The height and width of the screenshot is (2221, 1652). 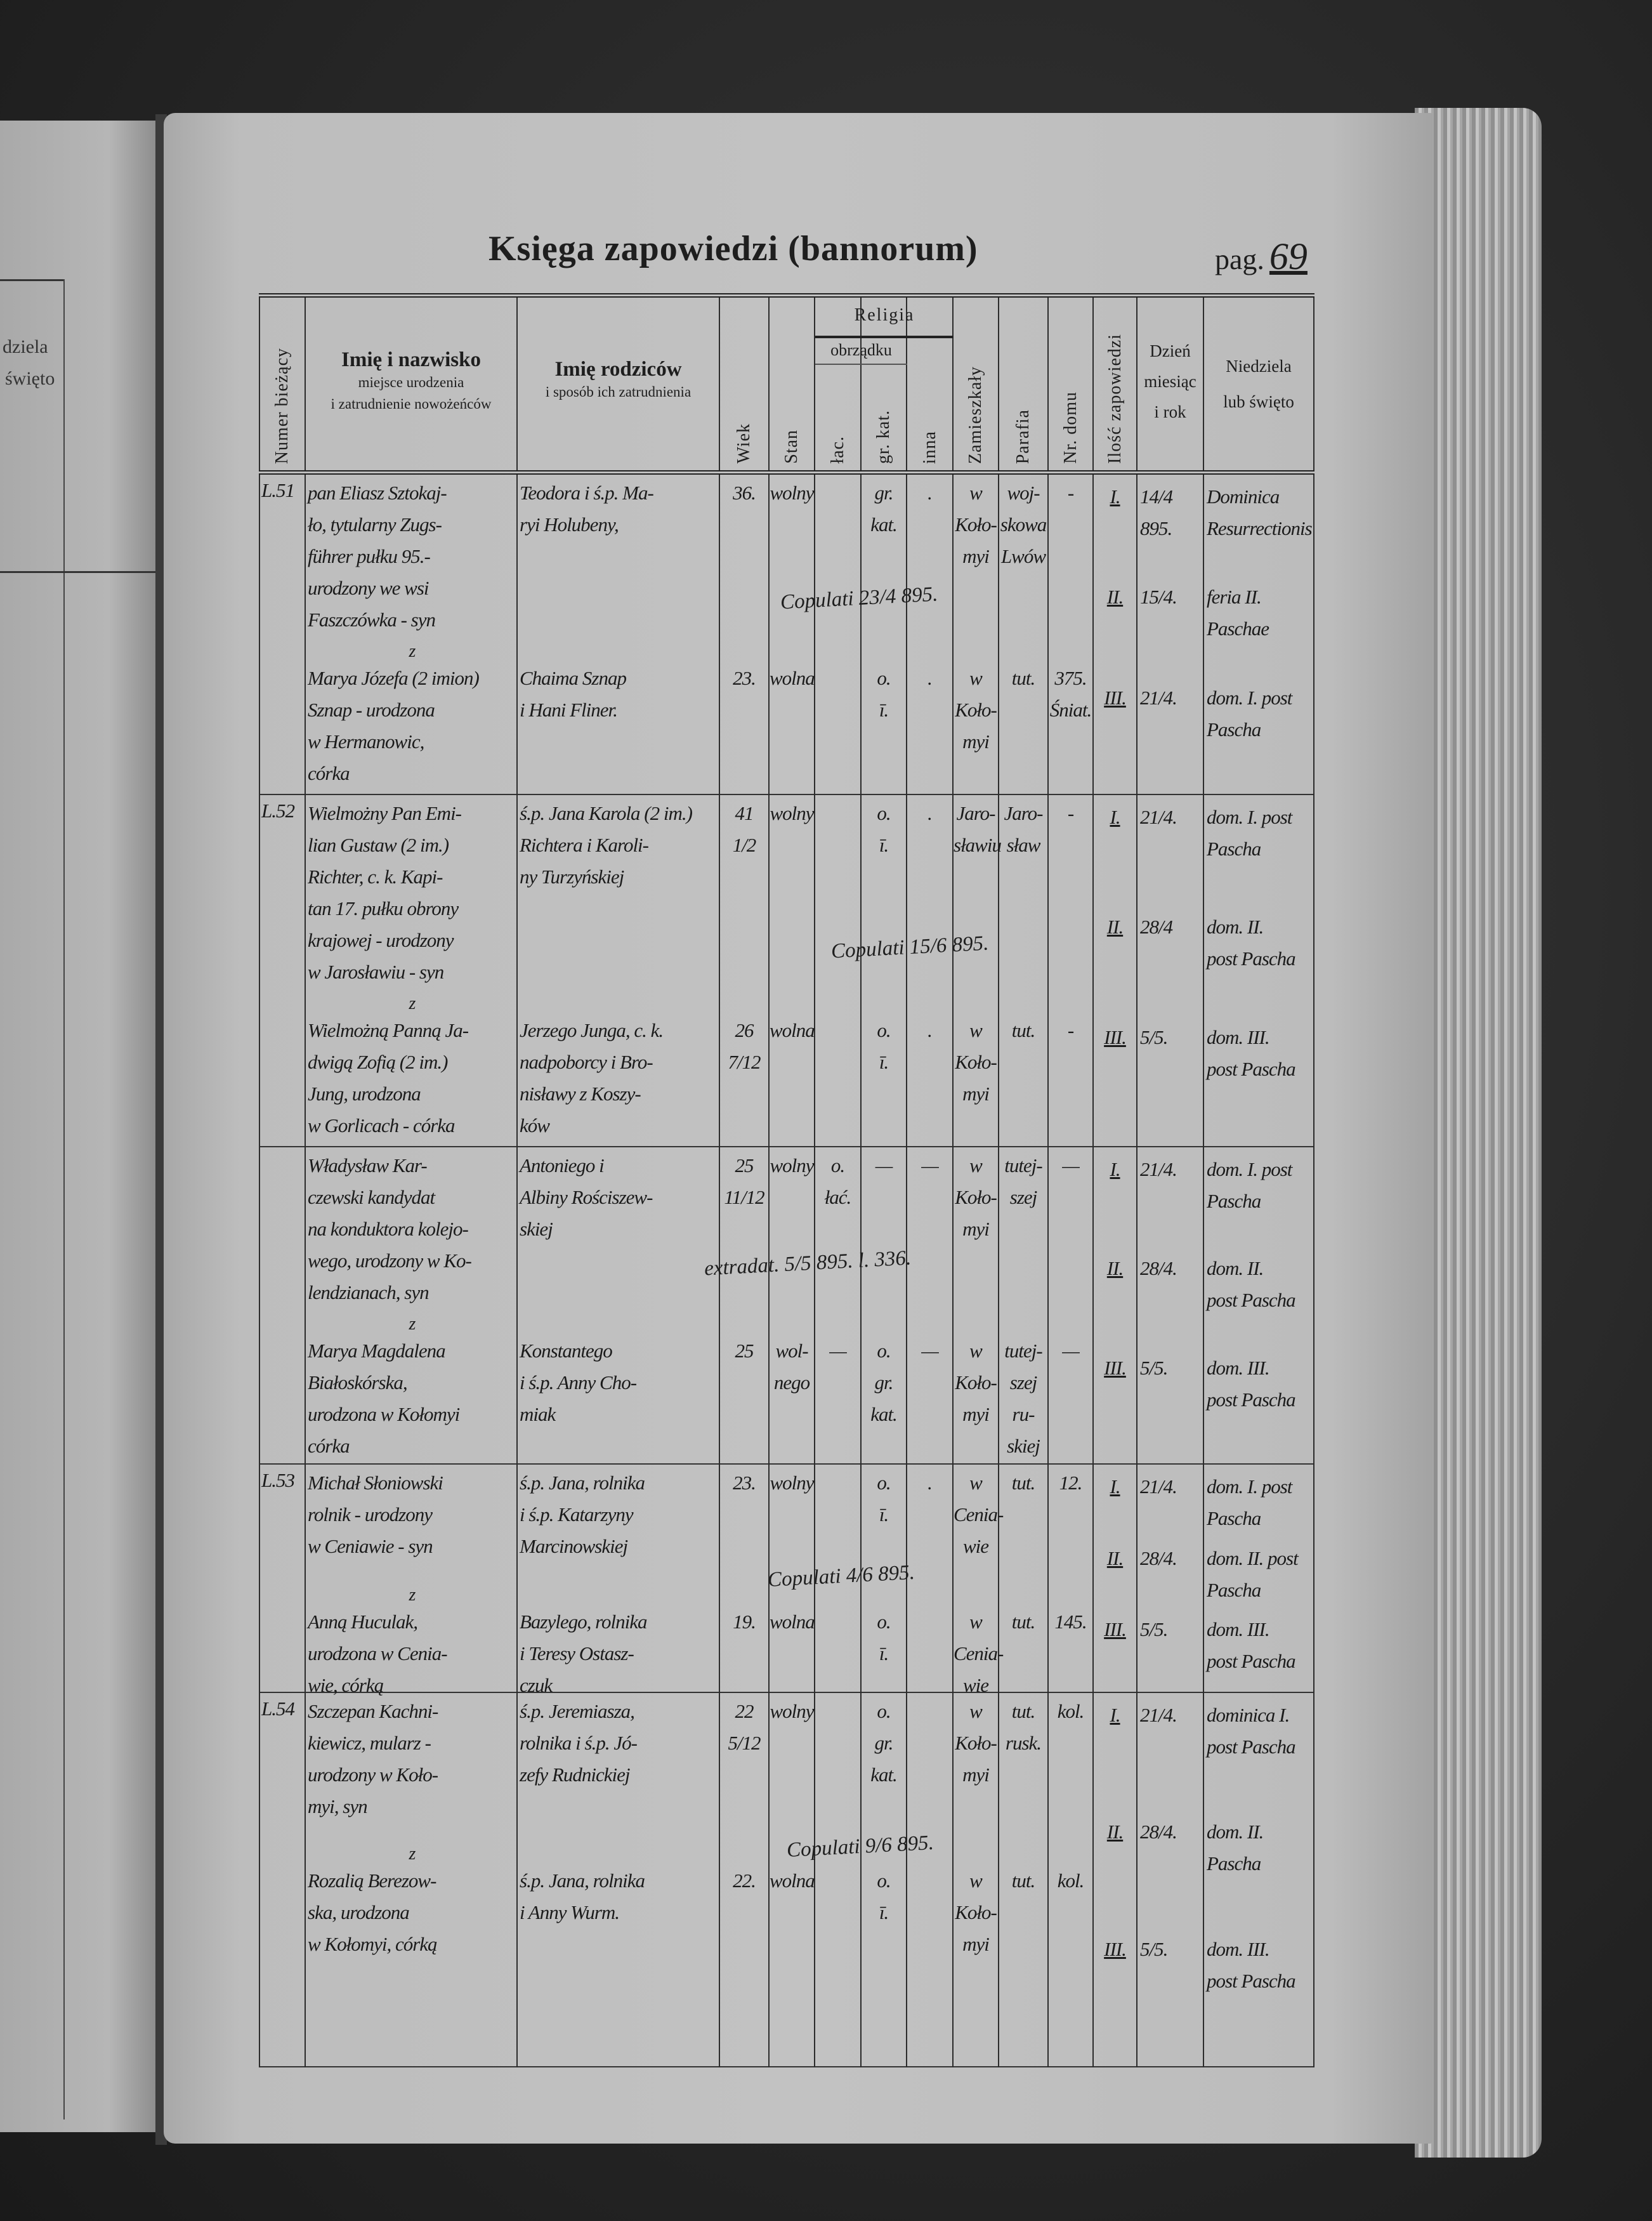 I want to click on banns-date: 21/4., so click(x=1158, y=698).